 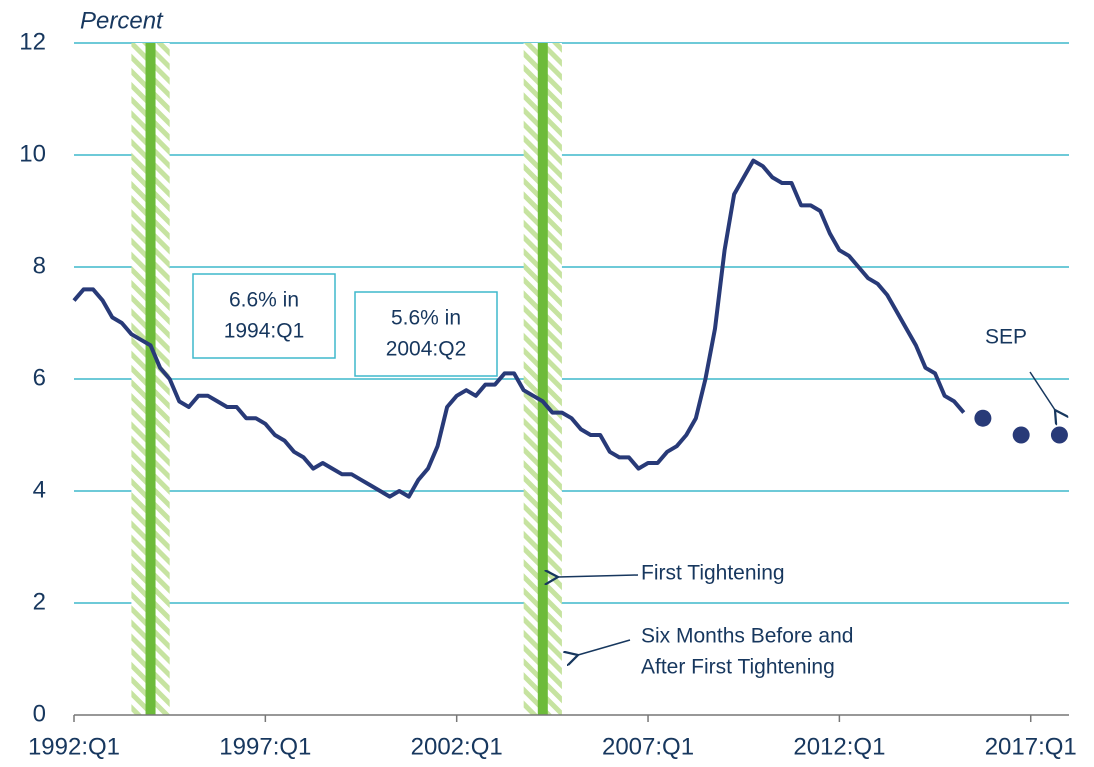 I want to click on x-tick-label: 2002:Q1, so click(x=457, y=746).